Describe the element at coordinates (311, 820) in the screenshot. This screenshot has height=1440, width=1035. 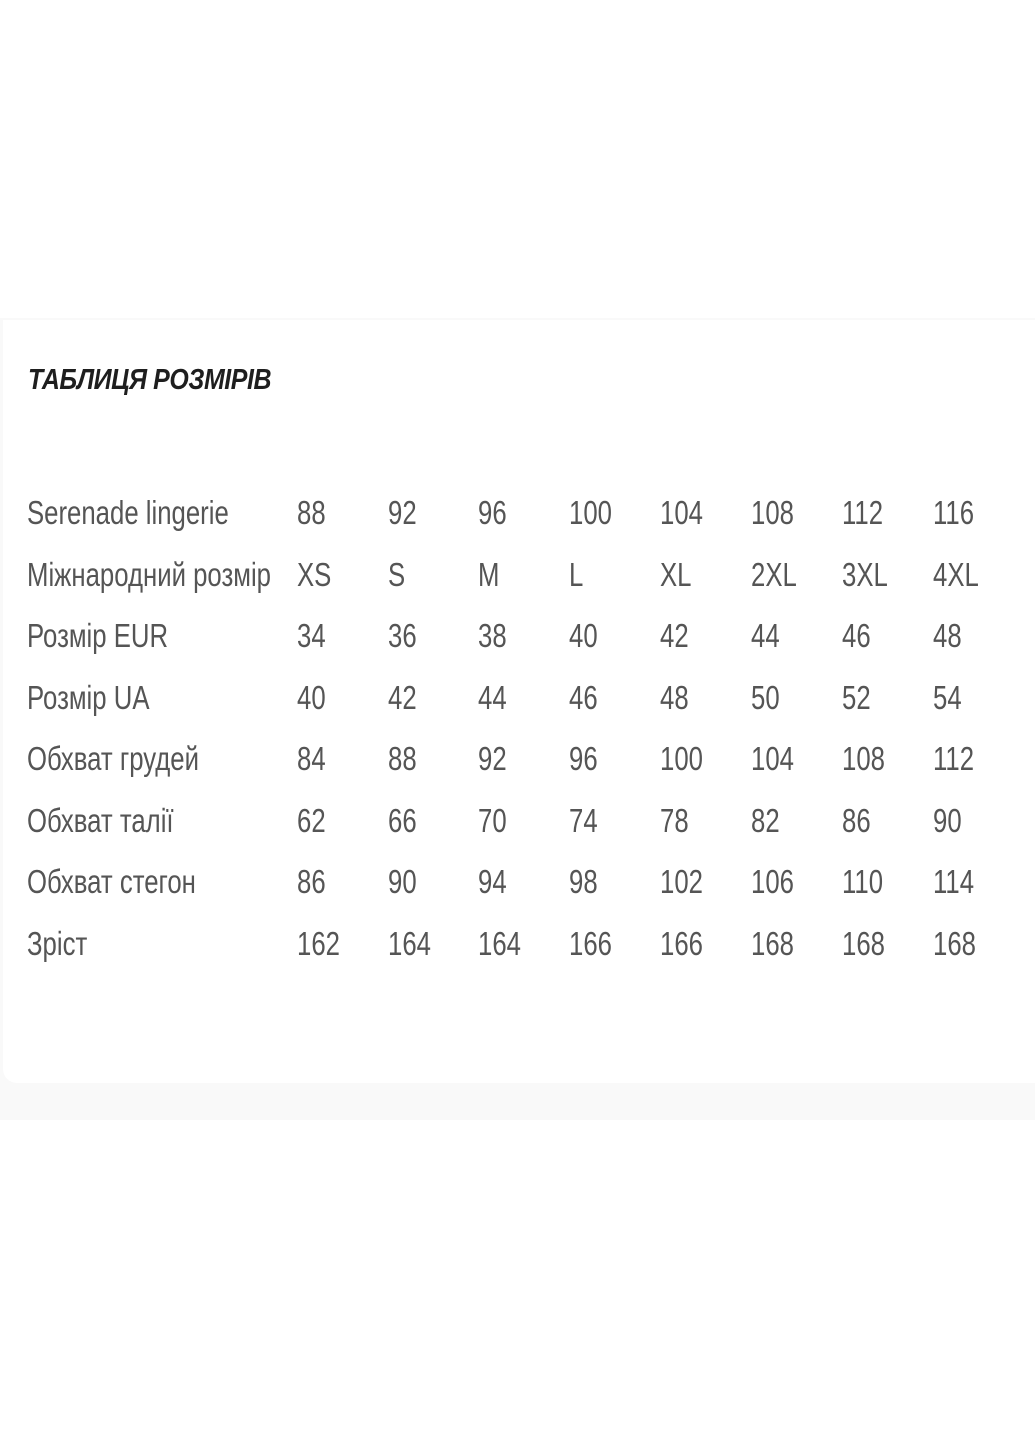
I see `table-cell: 62` at that location.